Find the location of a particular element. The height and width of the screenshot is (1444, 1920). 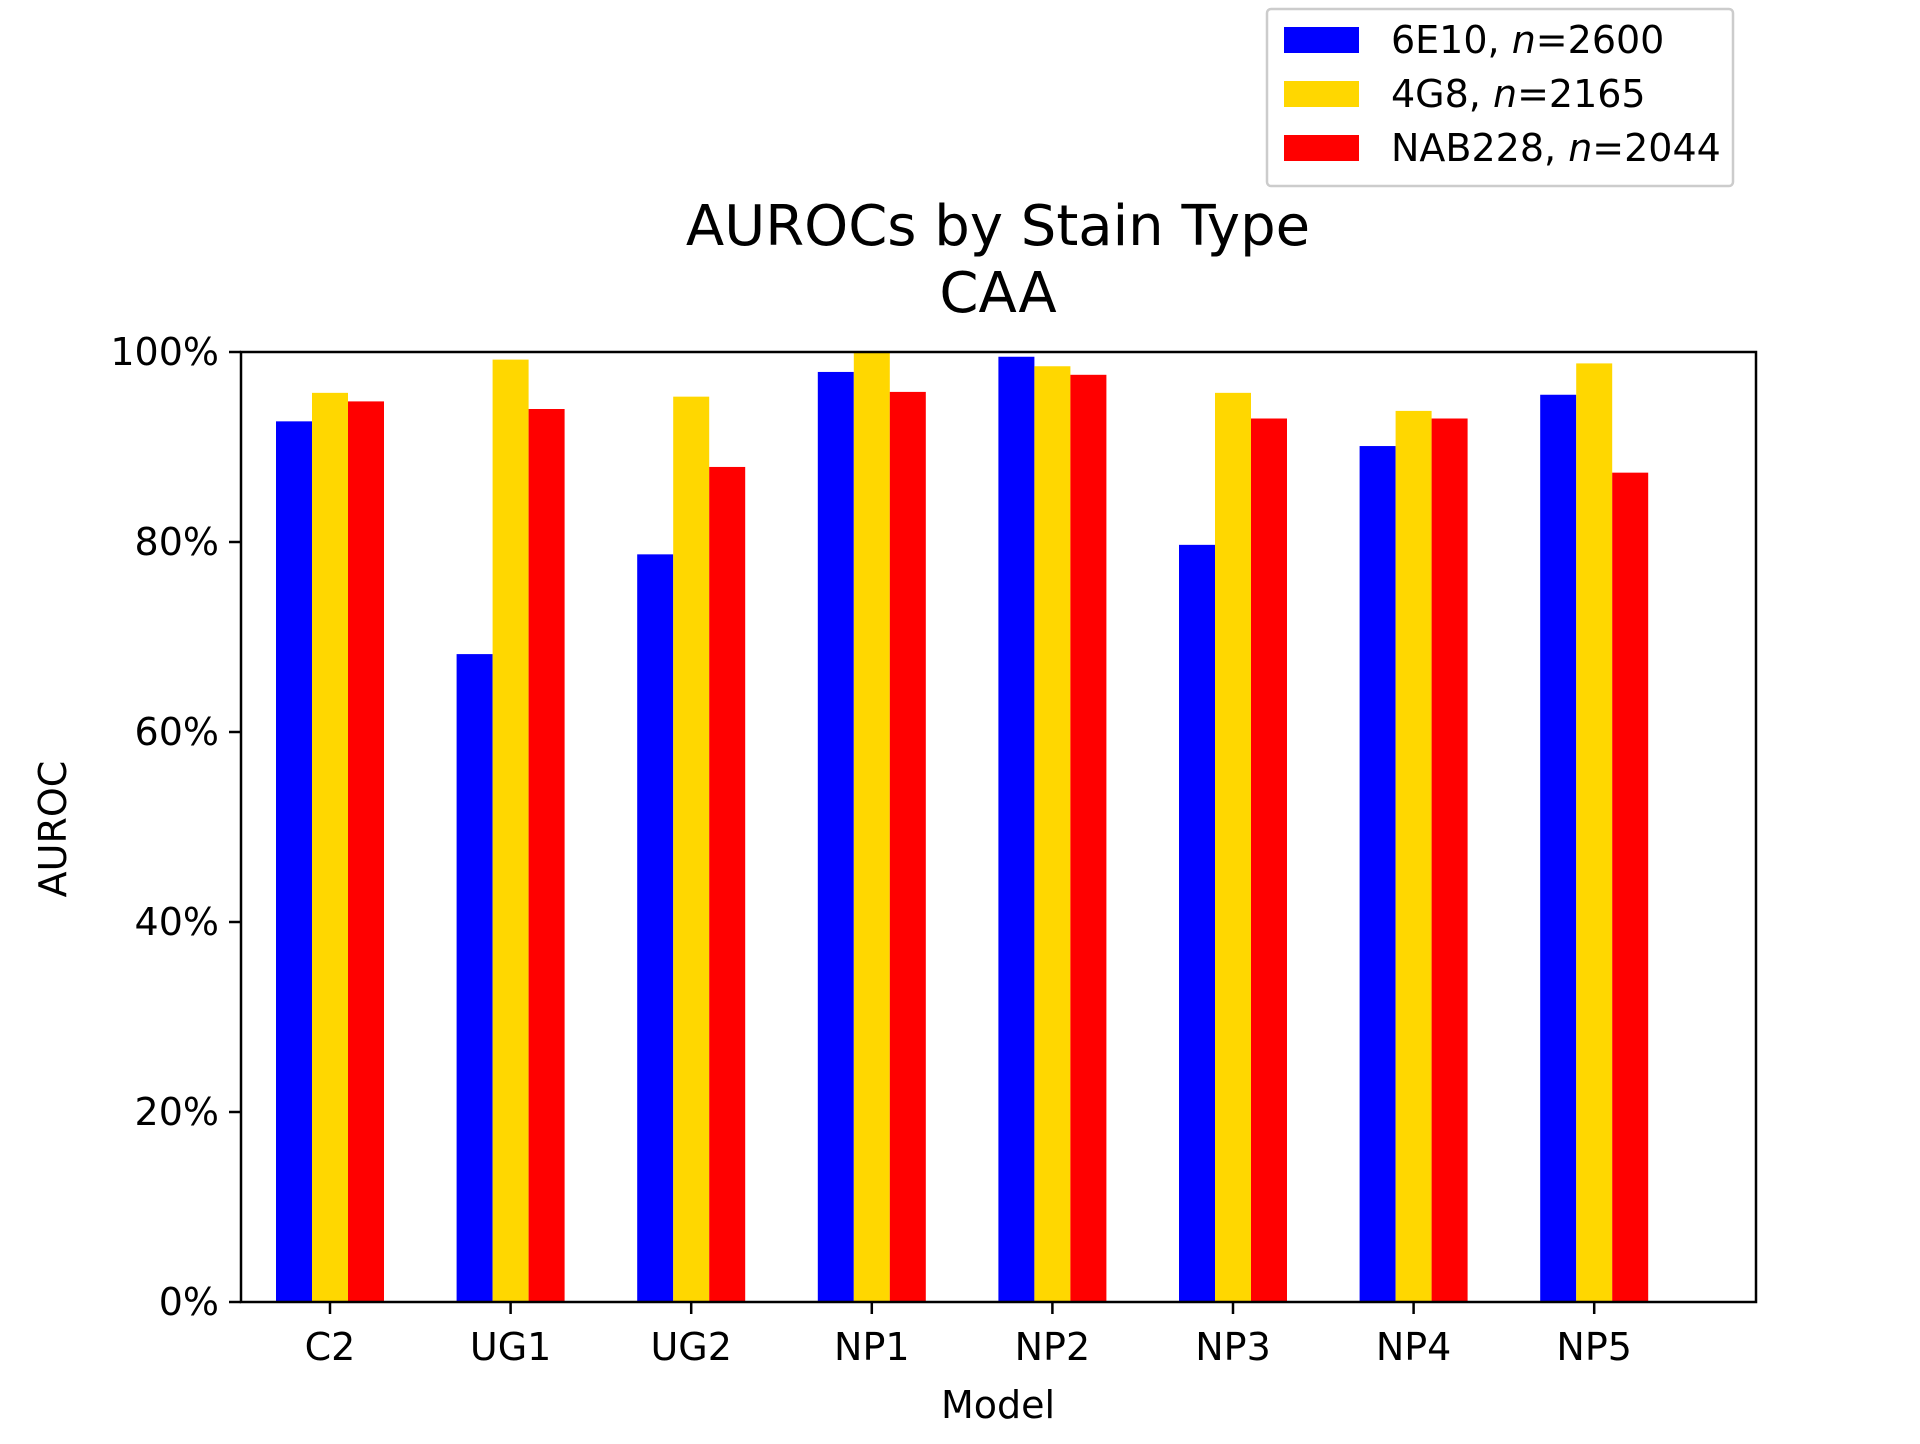

x-axis-label: Model is located at coordinates (998, 1405).